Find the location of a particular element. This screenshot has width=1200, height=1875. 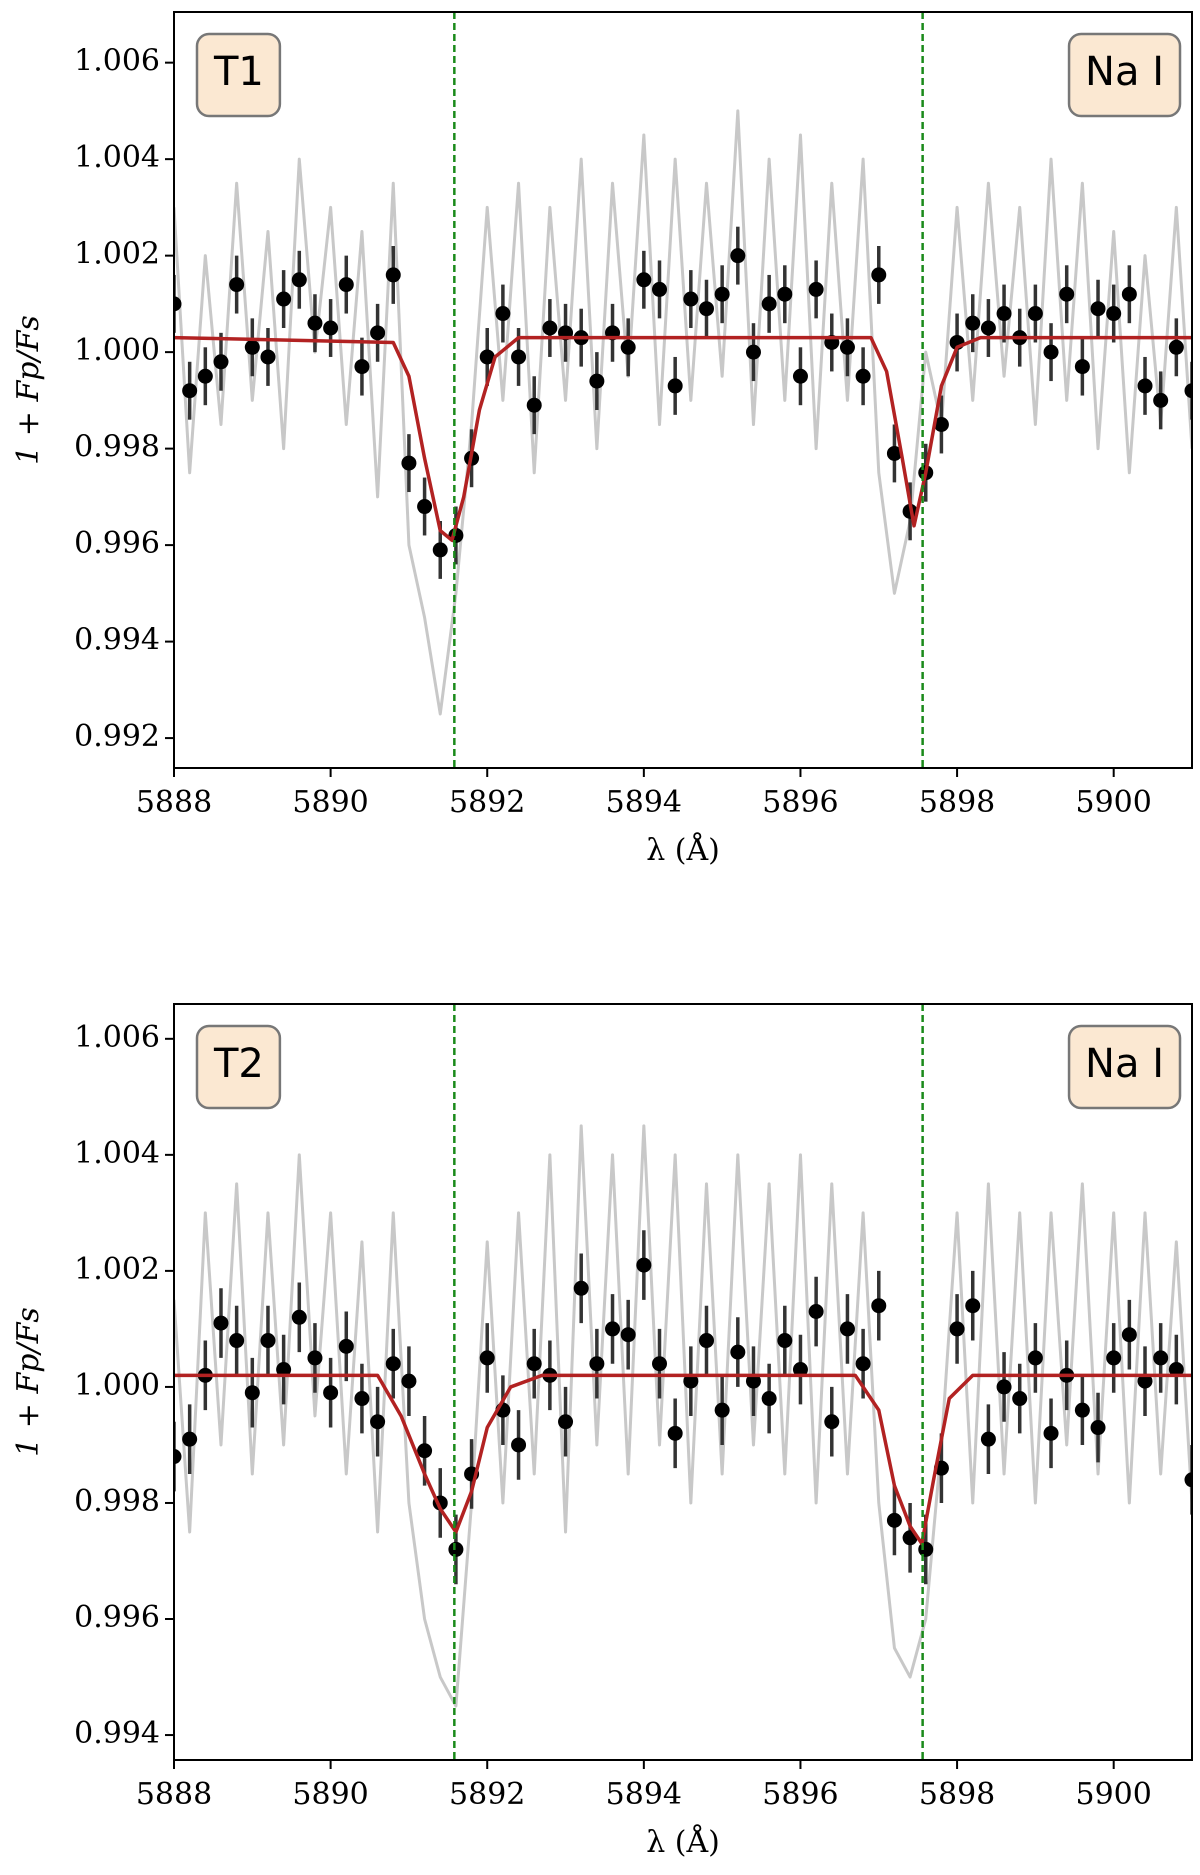

y-tick-label: 0.998 is located at coordinates (117, 447).